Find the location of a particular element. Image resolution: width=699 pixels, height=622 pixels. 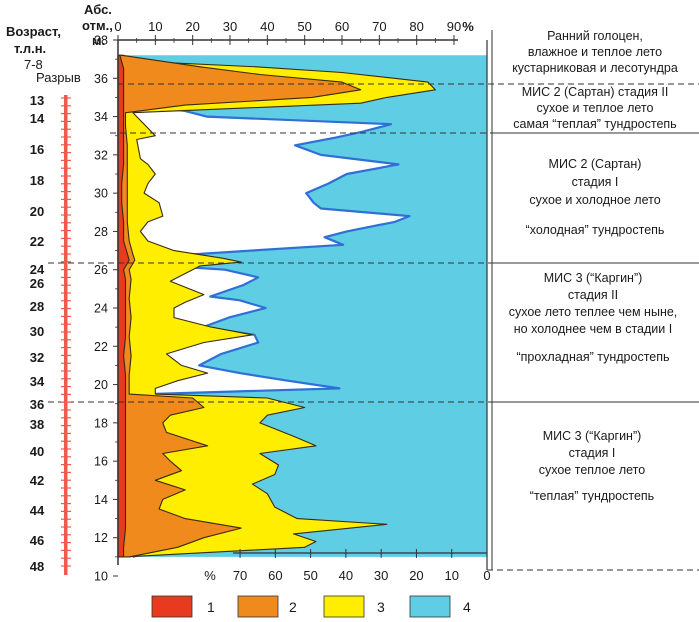

age-tick-label: 40 is located at coordinates (37, 451).